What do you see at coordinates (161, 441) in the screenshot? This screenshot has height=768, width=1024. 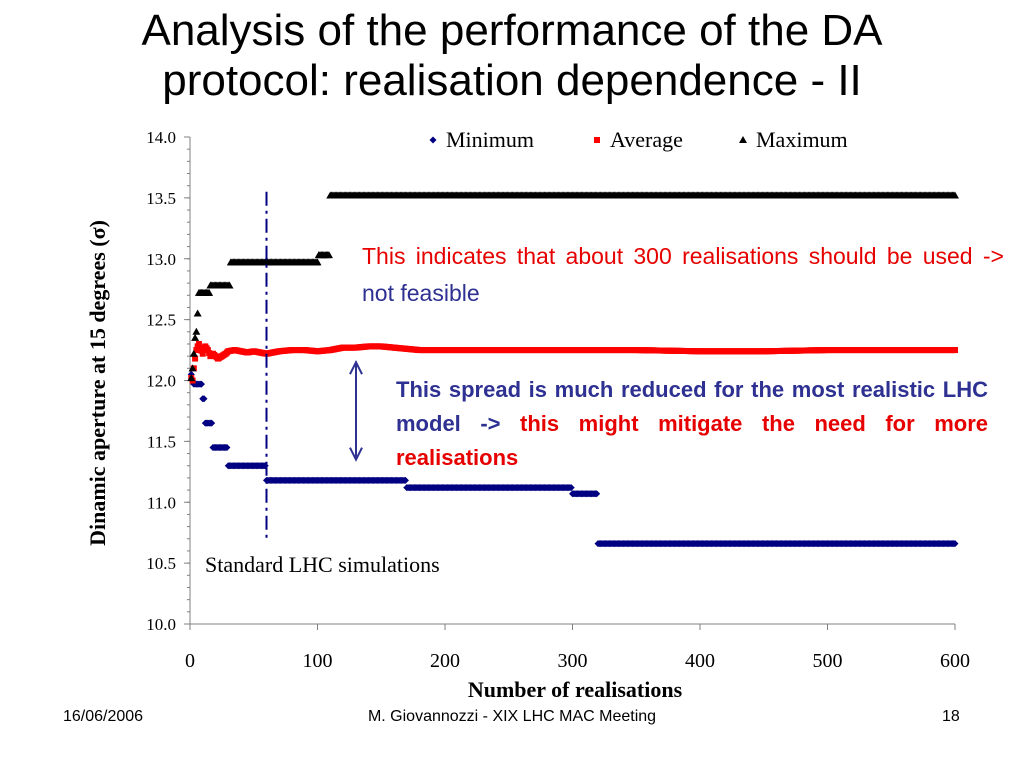 I see `y-tick-label: 11.5` at bounding box center [161, 441].